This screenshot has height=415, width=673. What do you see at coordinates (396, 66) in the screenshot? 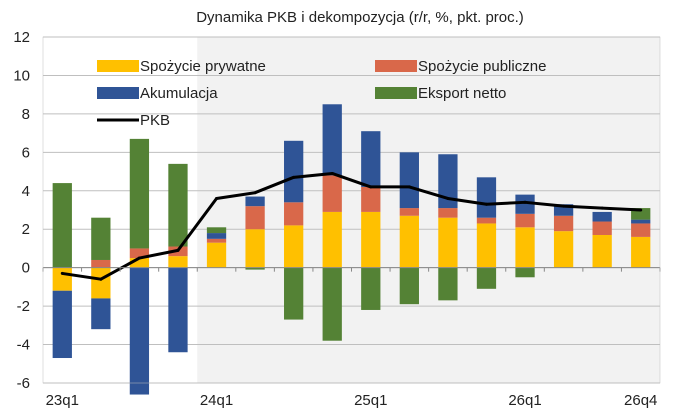
I see `legend-swatch-consumption-public` at bounding box center [396, 66].